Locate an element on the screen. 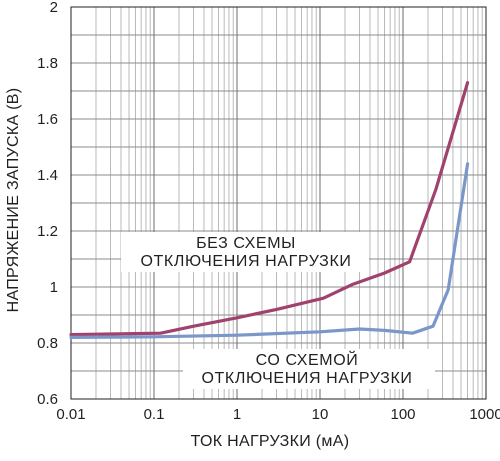 Image resolution: width=500 pixels, height=461 pixels. y-tick-labels: 0.6 0.8 1 1.2 1.4 1.6 1.8 2 is located at coordinates (47, 204).